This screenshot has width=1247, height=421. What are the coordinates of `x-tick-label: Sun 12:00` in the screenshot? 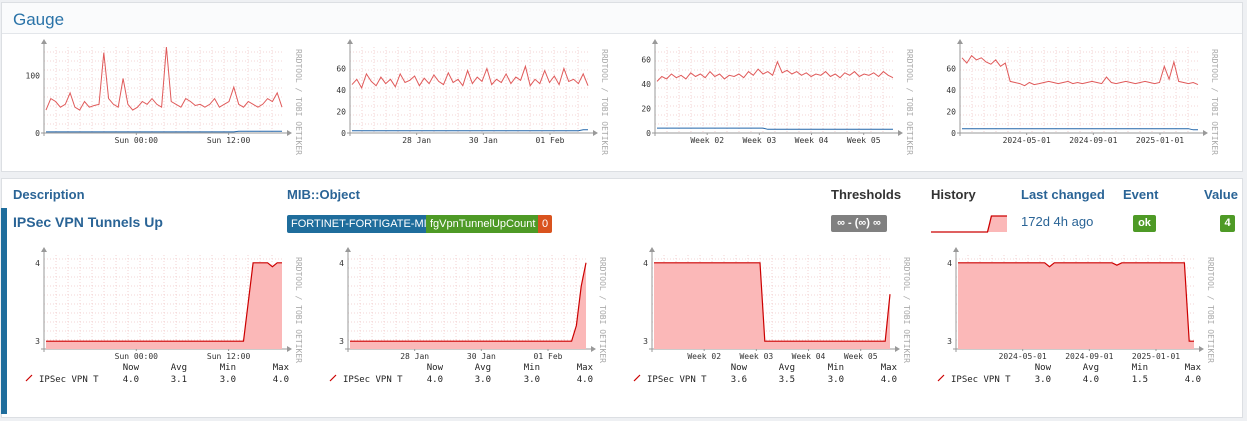 It's located at (229, 356).